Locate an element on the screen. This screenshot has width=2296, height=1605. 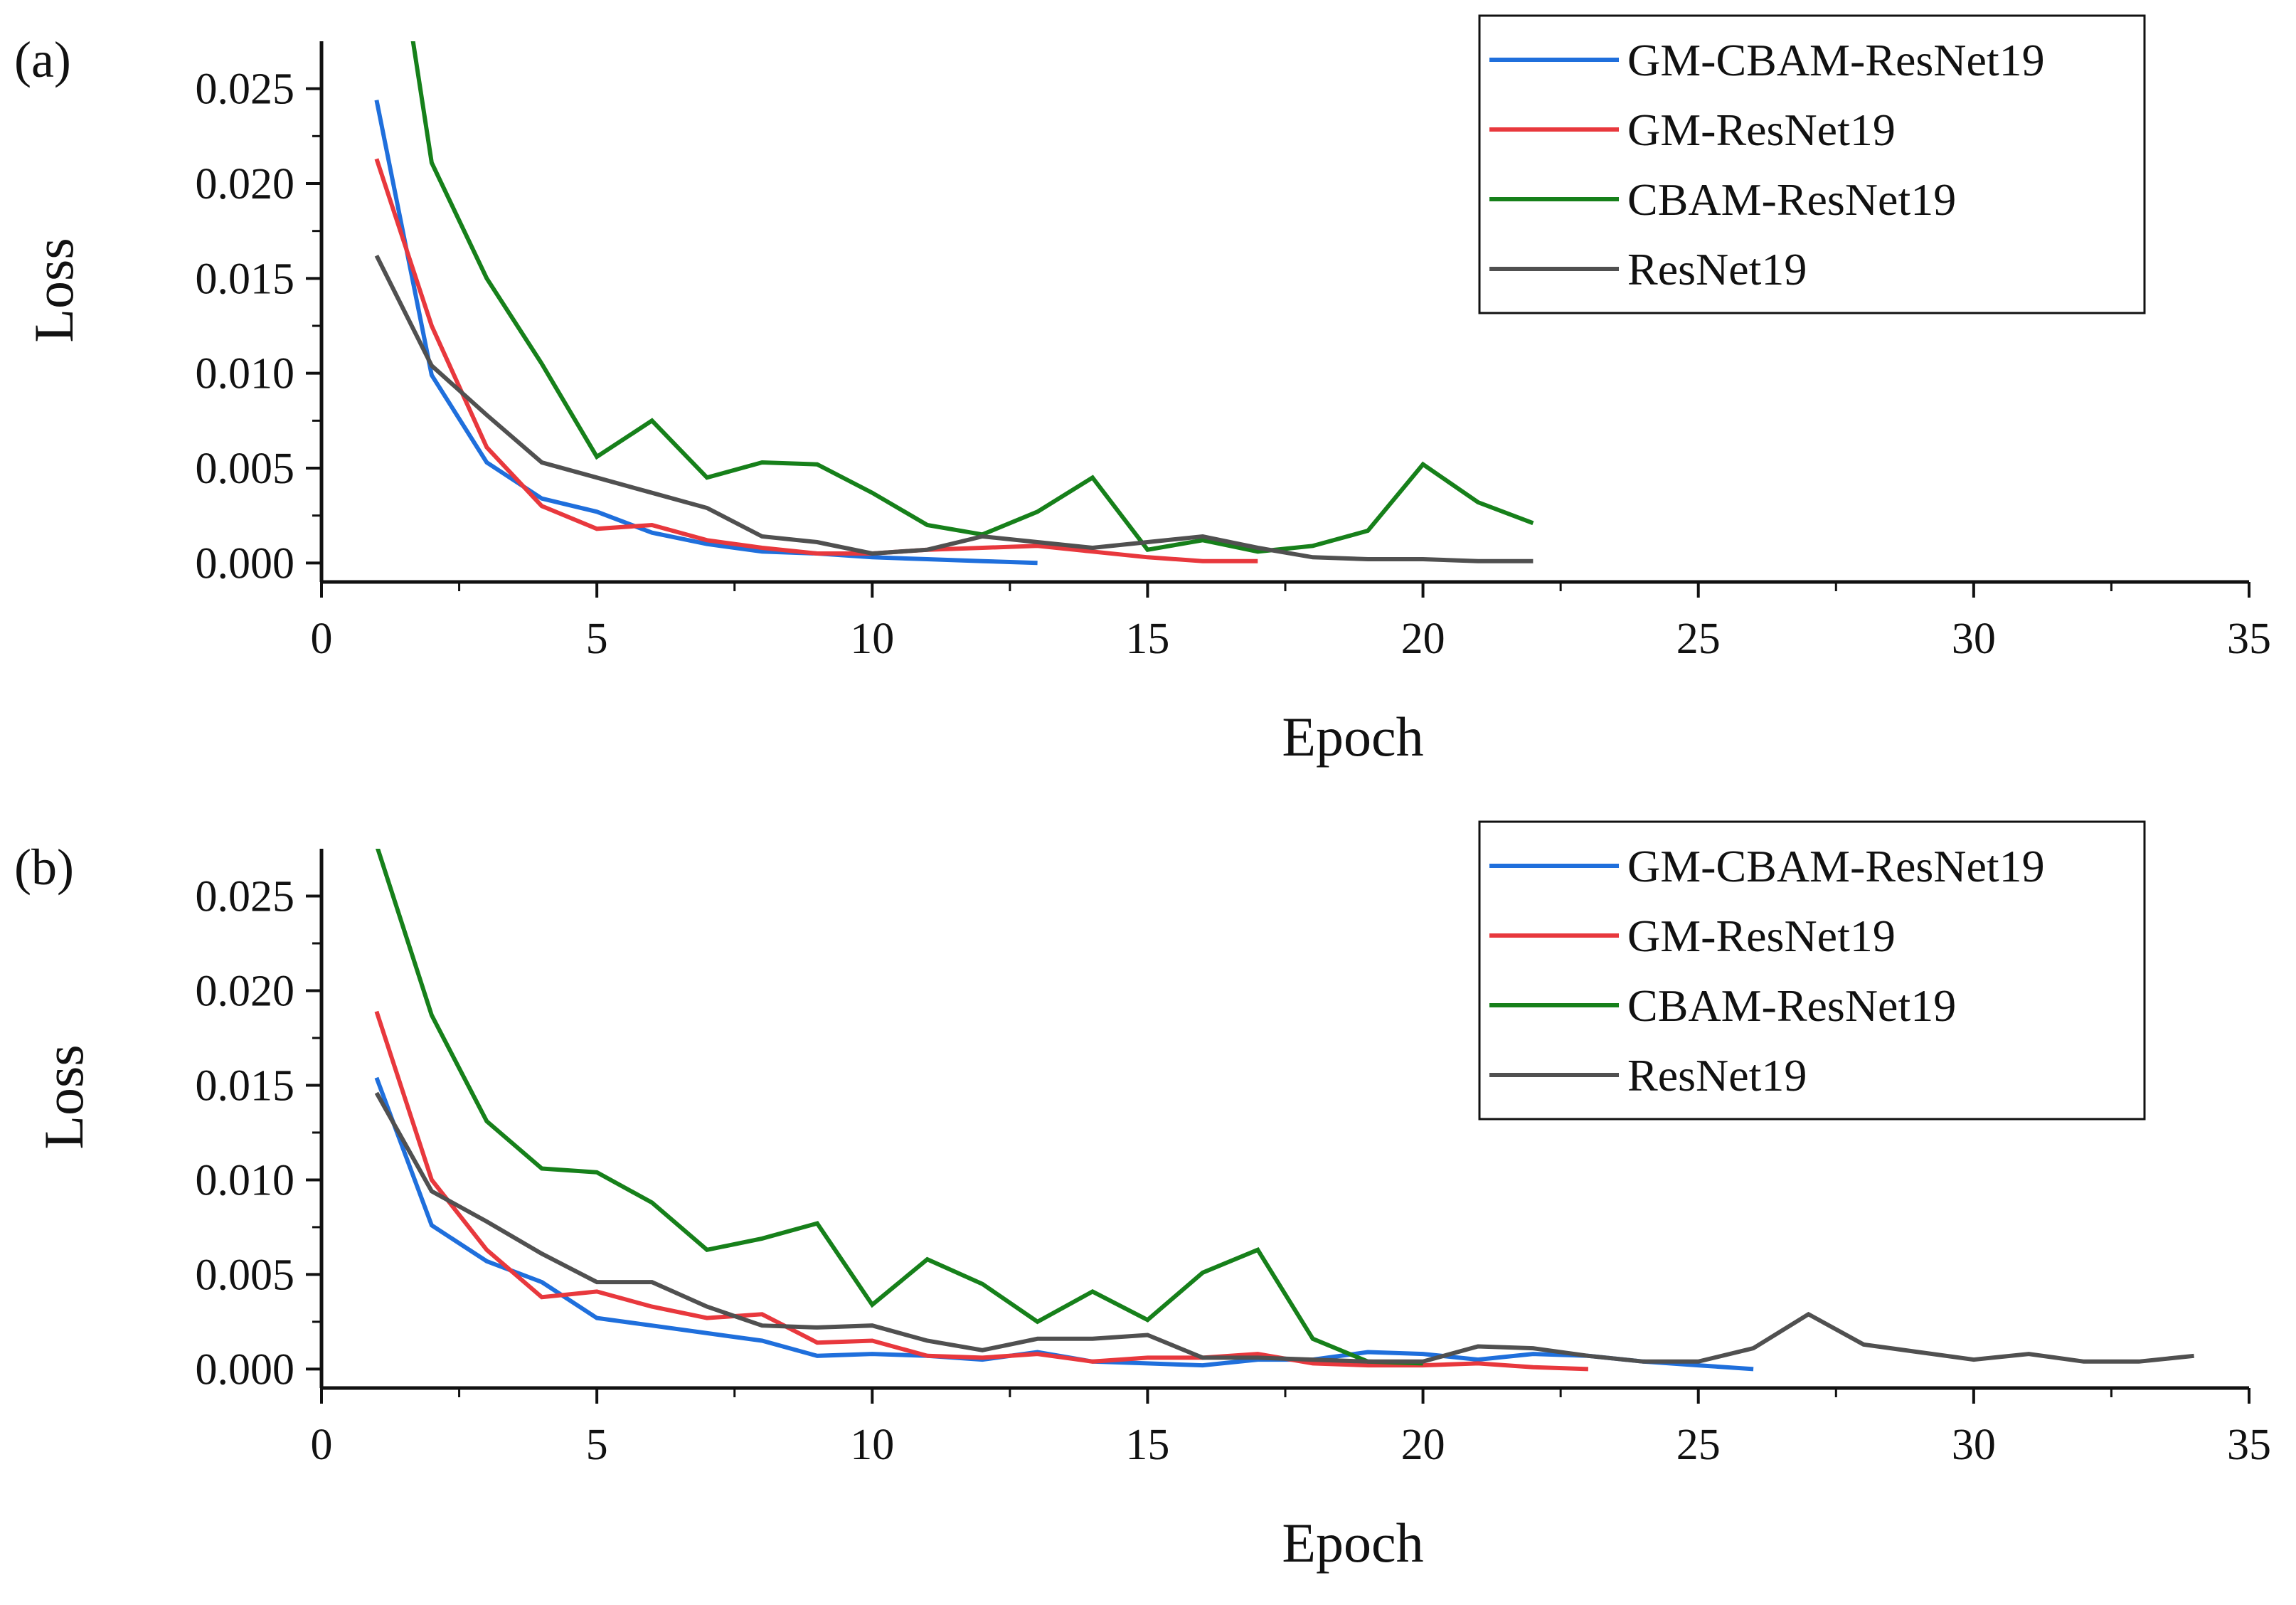
x-tick-label: 25 is located at coordinates (1699, 639).